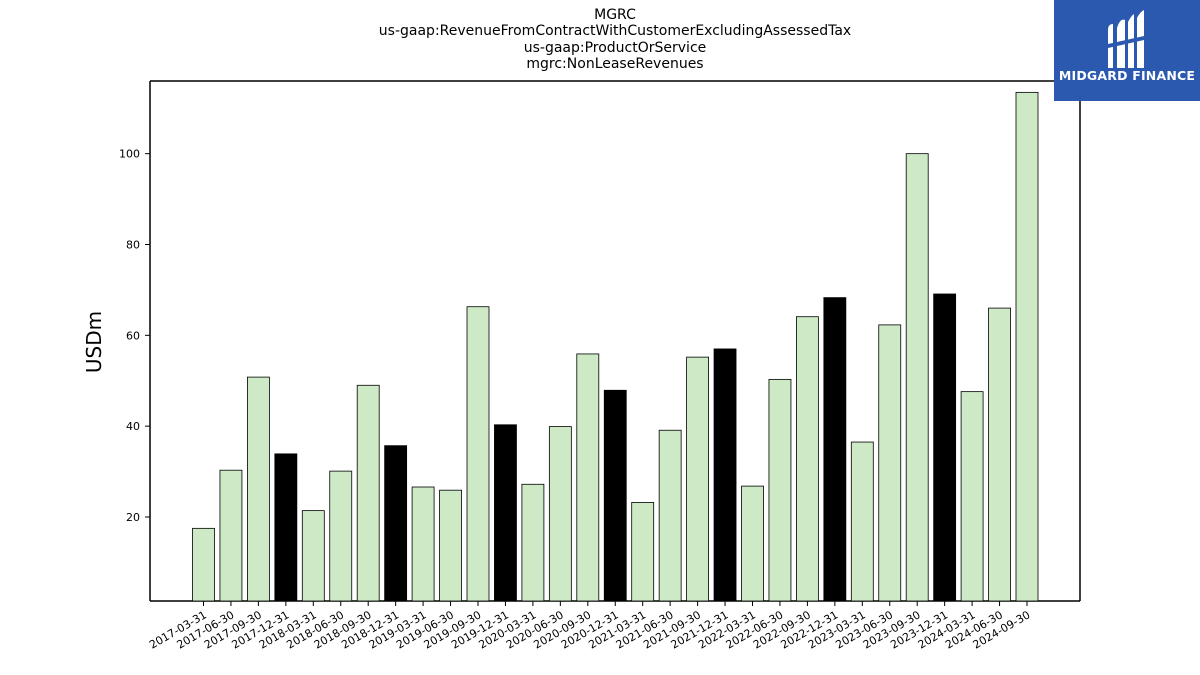 This screenshot has width=1200, height=675. What do you see at coordinates (133, 244) in the screenshot?
I see `y-tick-label: 80` at bounding box center [133, 244].